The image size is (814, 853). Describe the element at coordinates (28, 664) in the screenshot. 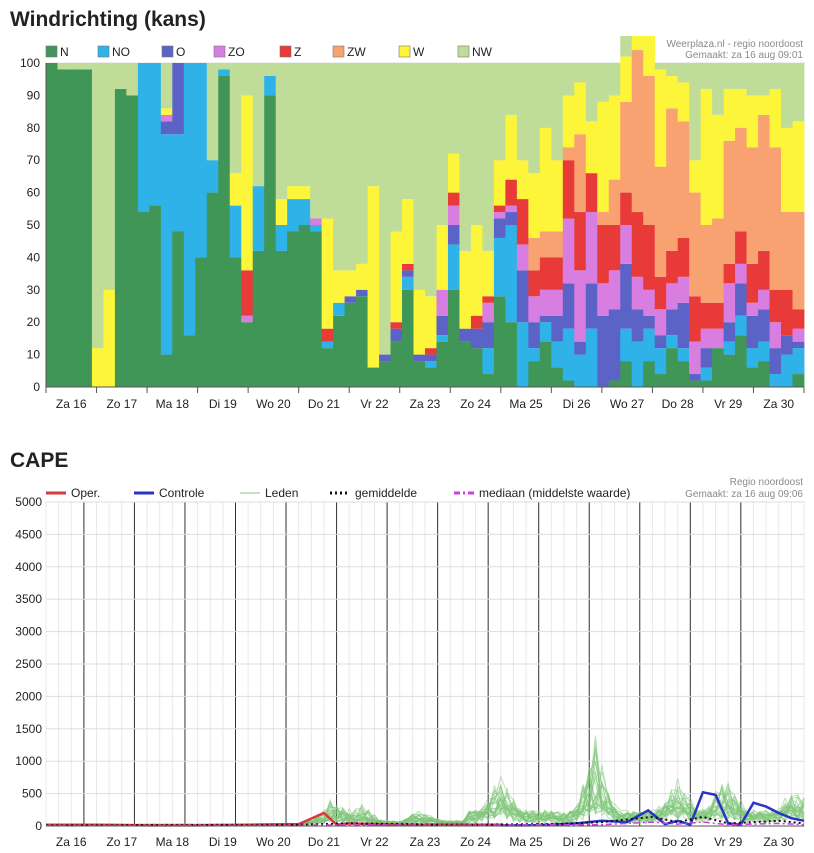

I see `cape-y-tick-label: 2500` at that location.